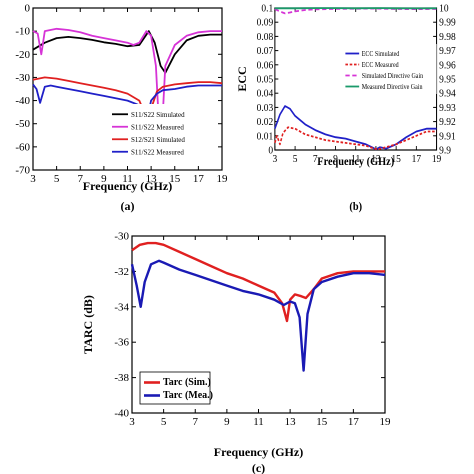  I want to click on y-tick-label: 0.03, so click(265, 108).